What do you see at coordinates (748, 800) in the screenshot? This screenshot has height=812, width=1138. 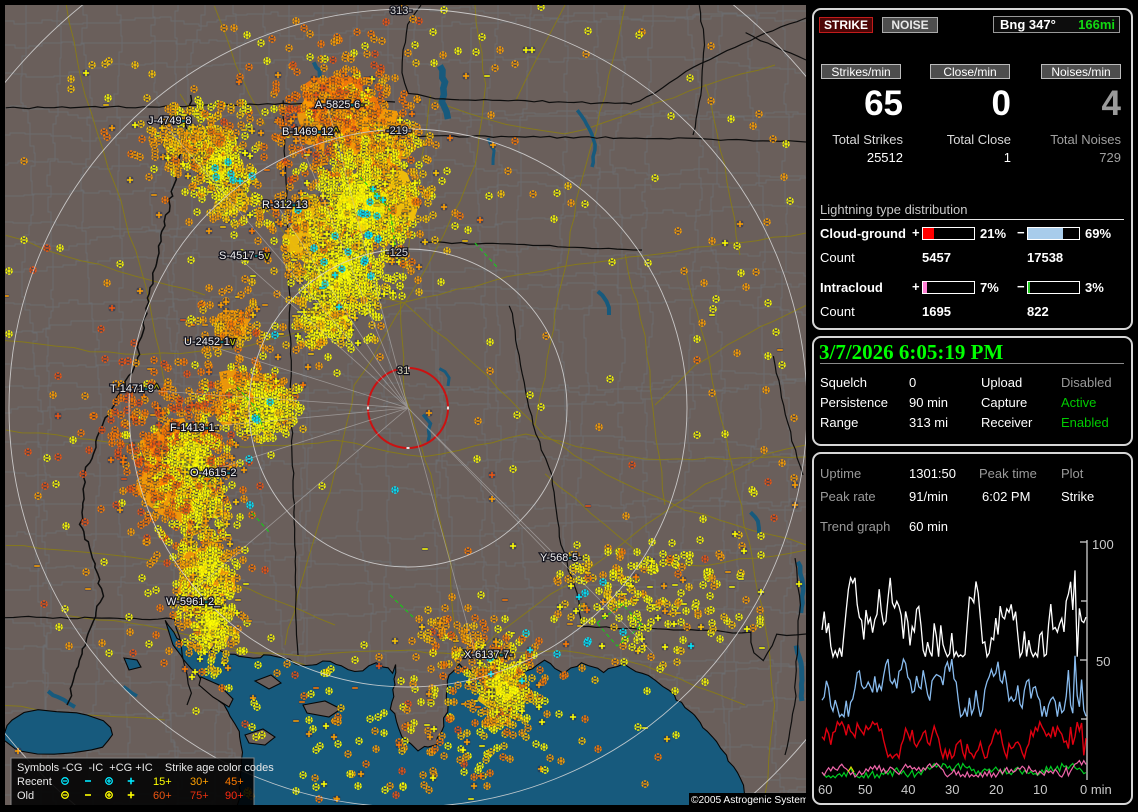 I see `svg-text: ©2005 Astrogenic Systems` at bounding box center [748, 800].